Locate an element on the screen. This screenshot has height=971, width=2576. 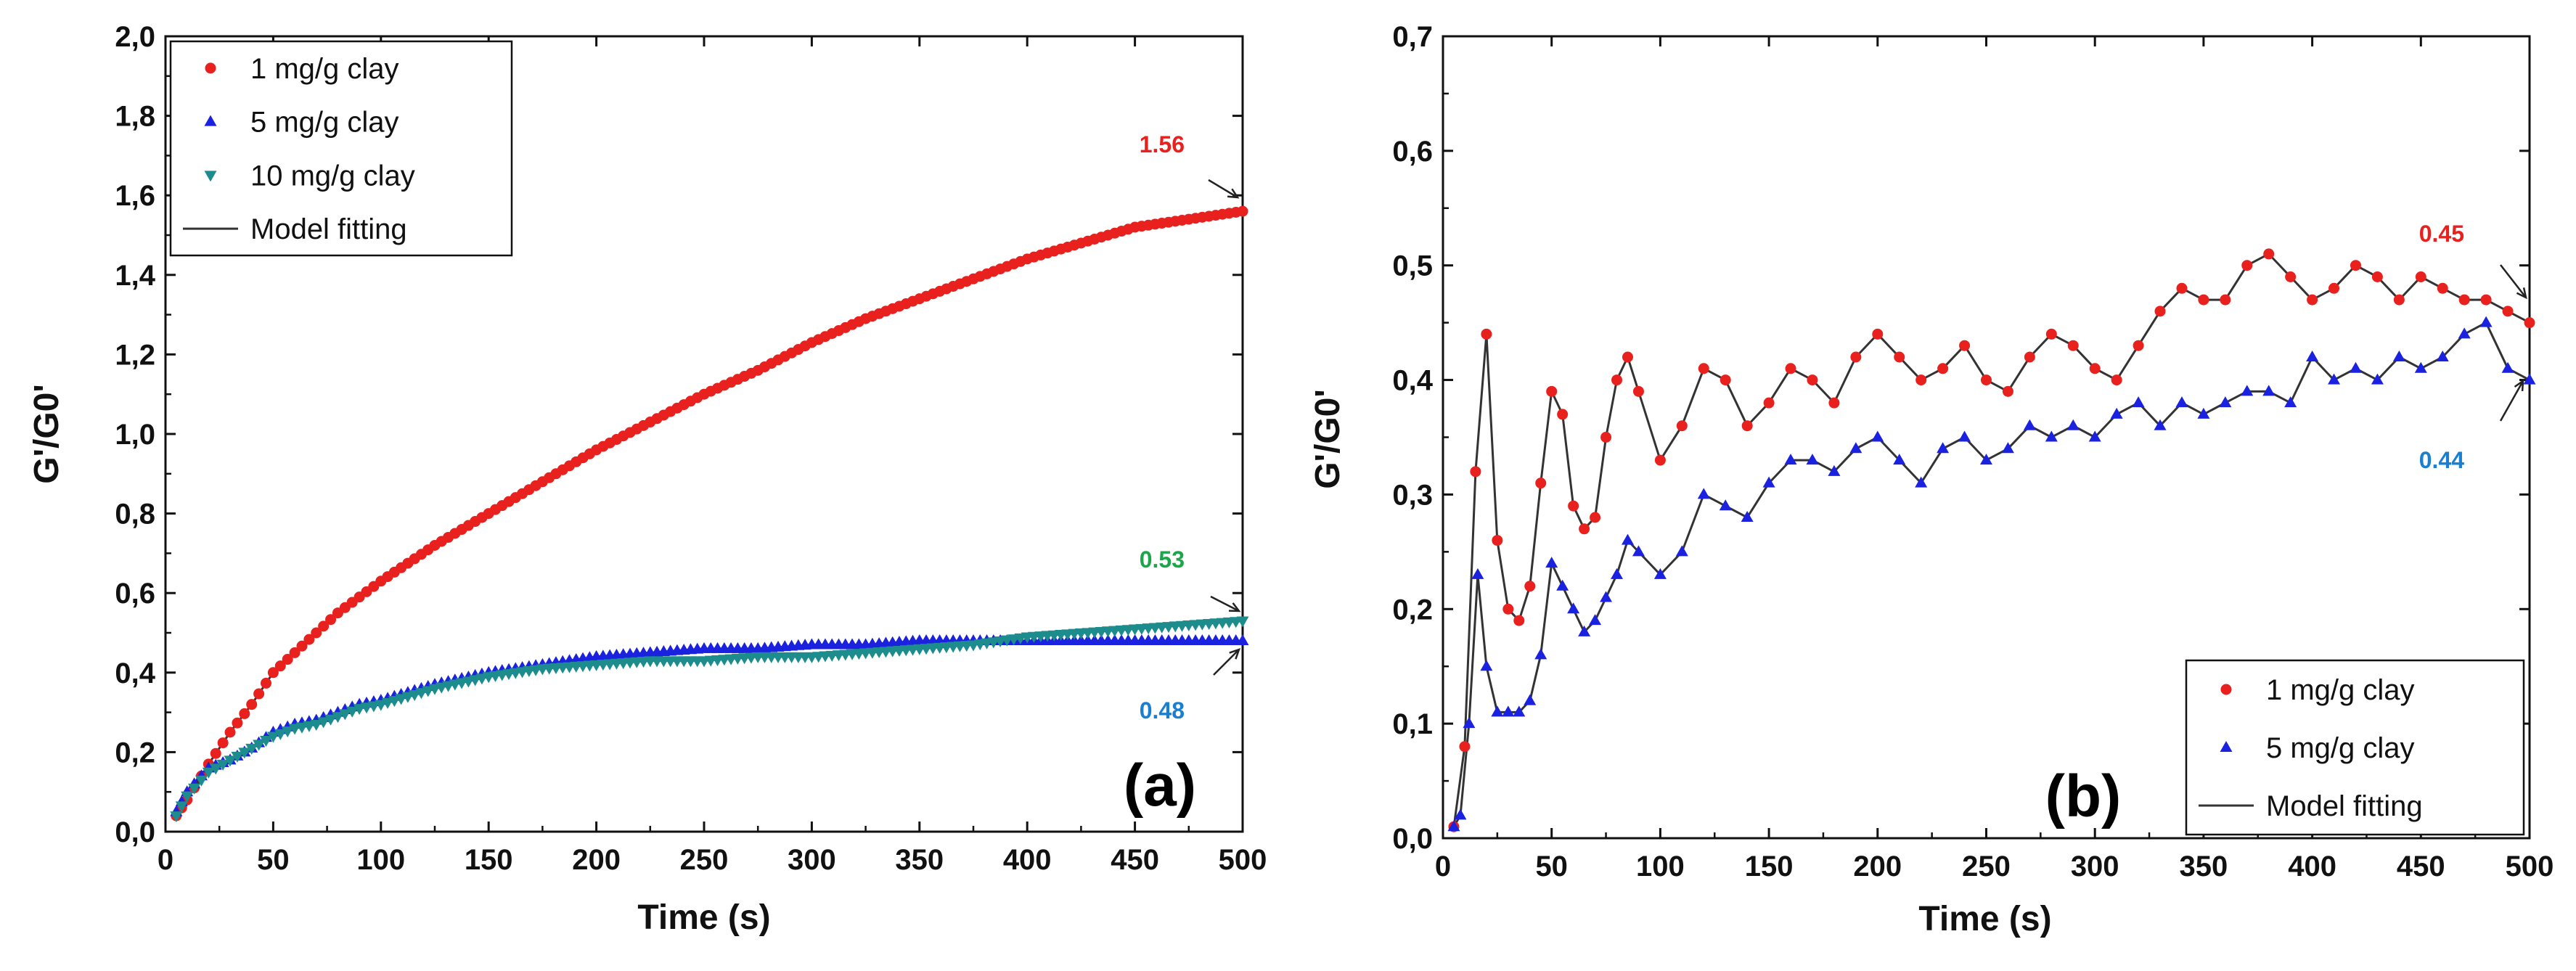
value-annotation: 1.56 is located at coordinates (1163, 144).